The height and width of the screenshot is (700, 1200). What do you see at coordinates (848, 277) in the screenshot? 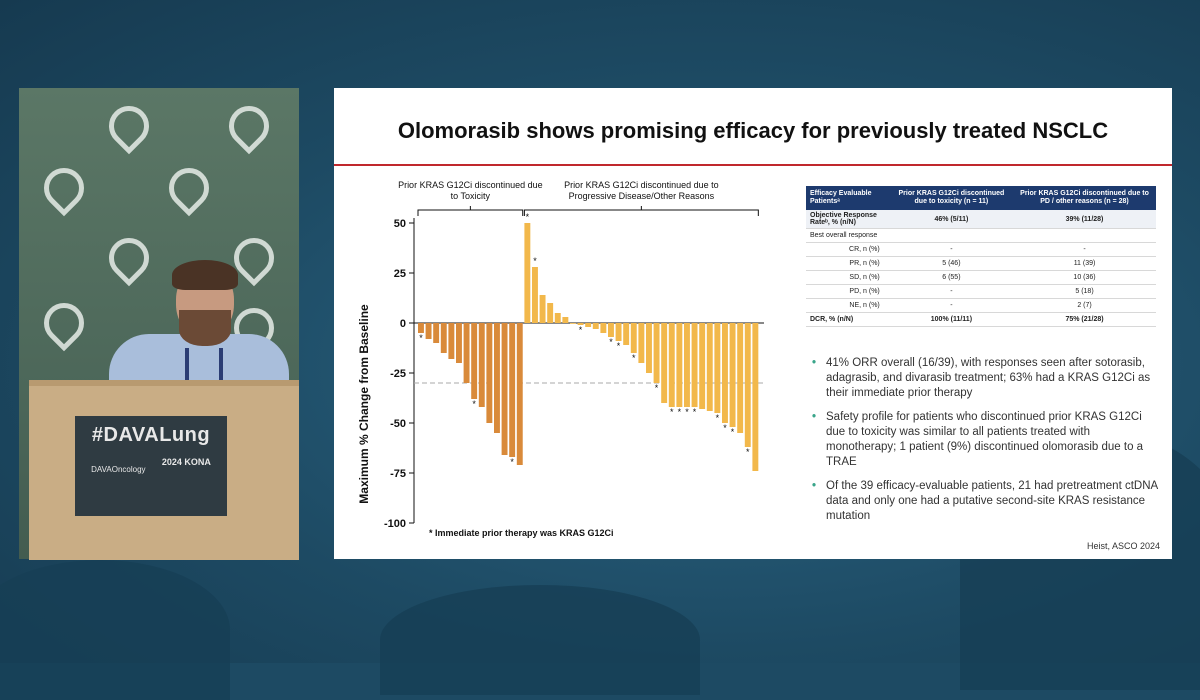
I see `table-cell: SD, n (%)` at bounding box center [848, 277].